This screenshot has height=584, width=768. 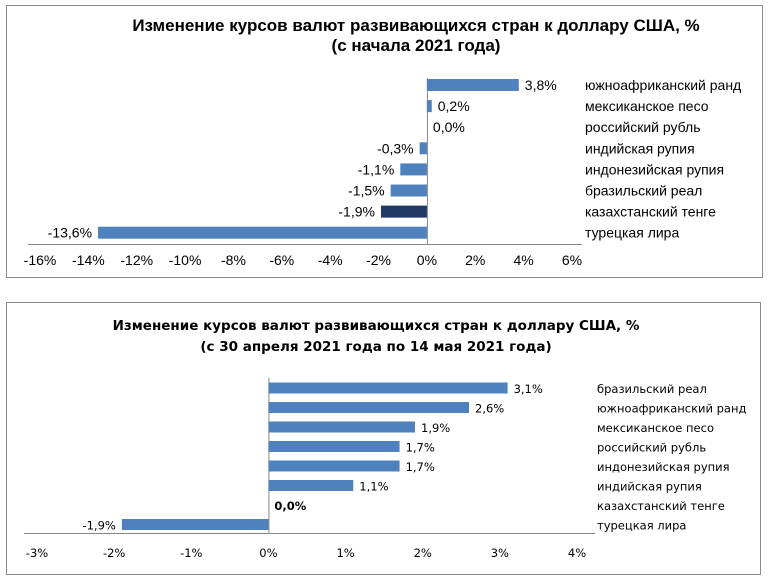 What do you see at coordinates (136, 260) in the screenshot?
I see `x-tick-label: -12%` at bounding box center [136, 260].